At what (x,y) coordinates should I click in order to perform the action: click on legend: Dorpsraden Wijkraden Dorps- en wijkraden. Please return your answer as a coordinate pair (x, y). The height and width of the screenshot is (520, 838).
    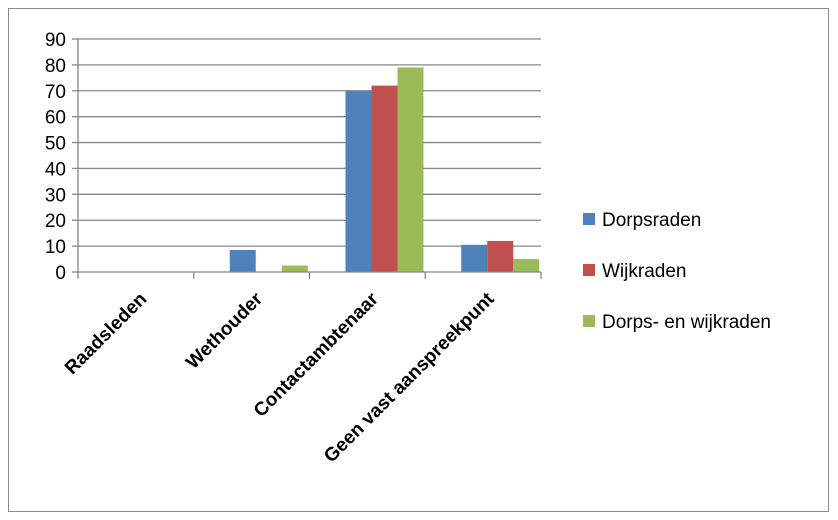
    Looking at the image, I should click on (677, 271).